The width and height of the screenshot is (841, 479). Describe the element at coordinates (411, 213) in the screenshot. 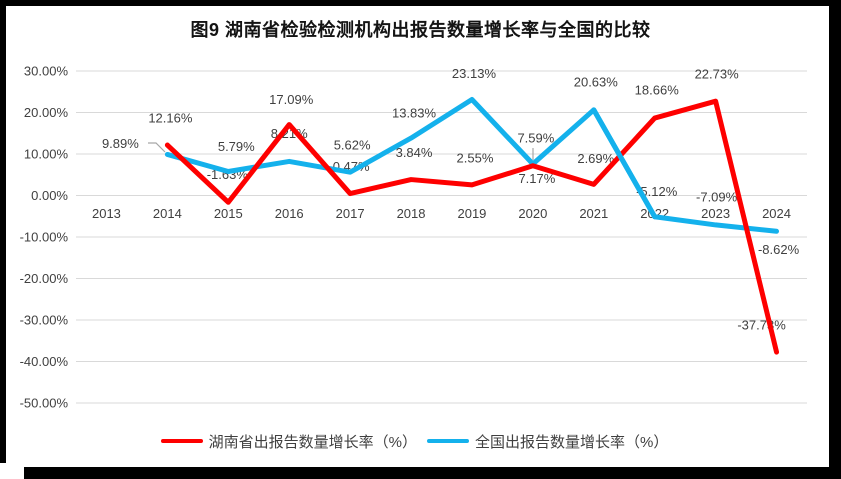

I see `x-axis-label: 2018` at that location.